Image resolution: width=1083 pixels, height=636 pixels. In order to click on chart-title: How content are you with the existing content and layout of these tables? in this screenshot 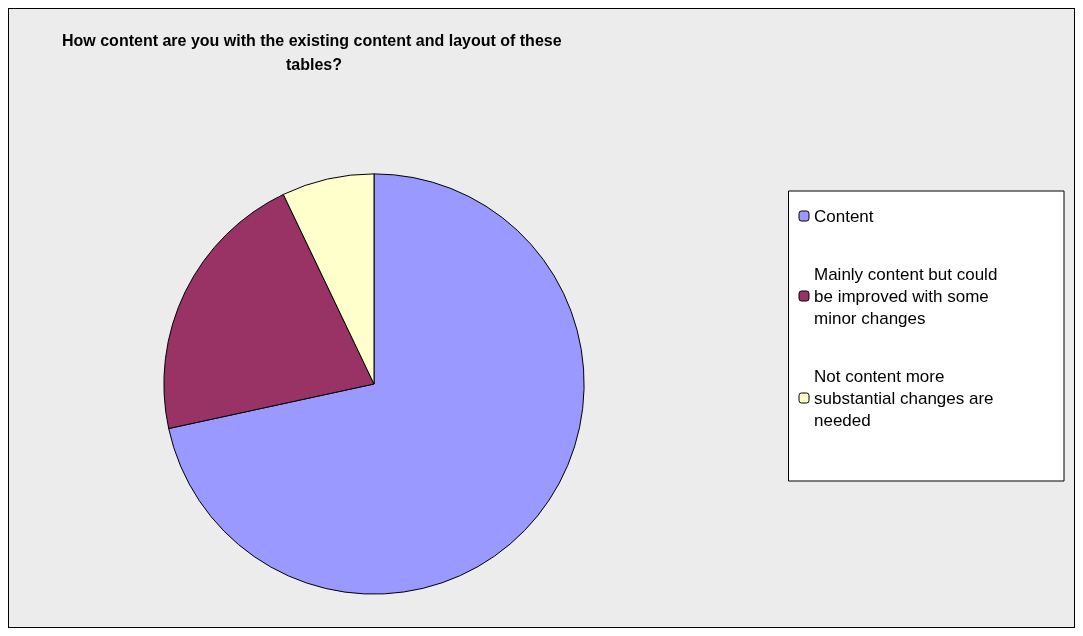, I will do `click(314, 52)`.